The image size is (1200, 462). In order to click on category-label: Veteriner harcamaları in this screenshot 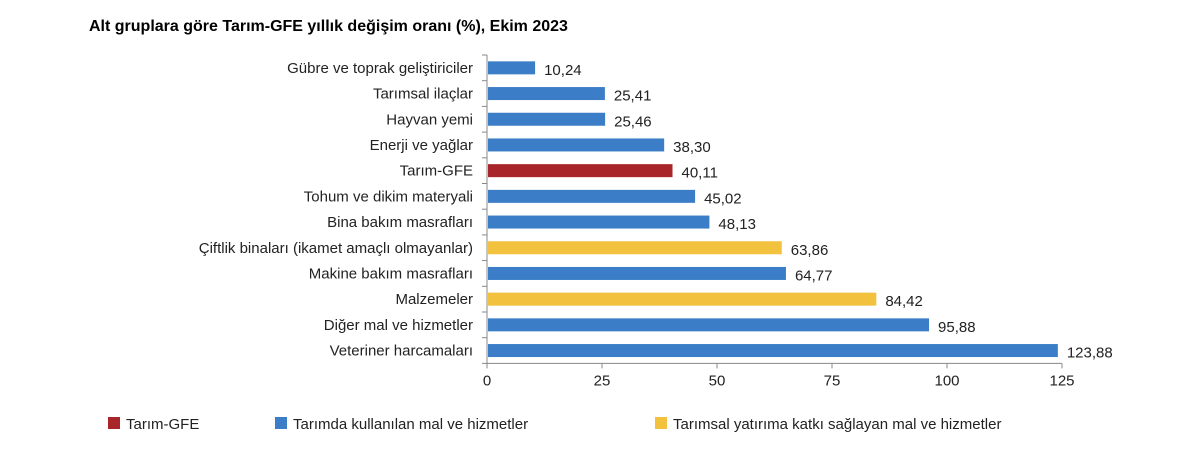, I will do `click(401, 351)`.